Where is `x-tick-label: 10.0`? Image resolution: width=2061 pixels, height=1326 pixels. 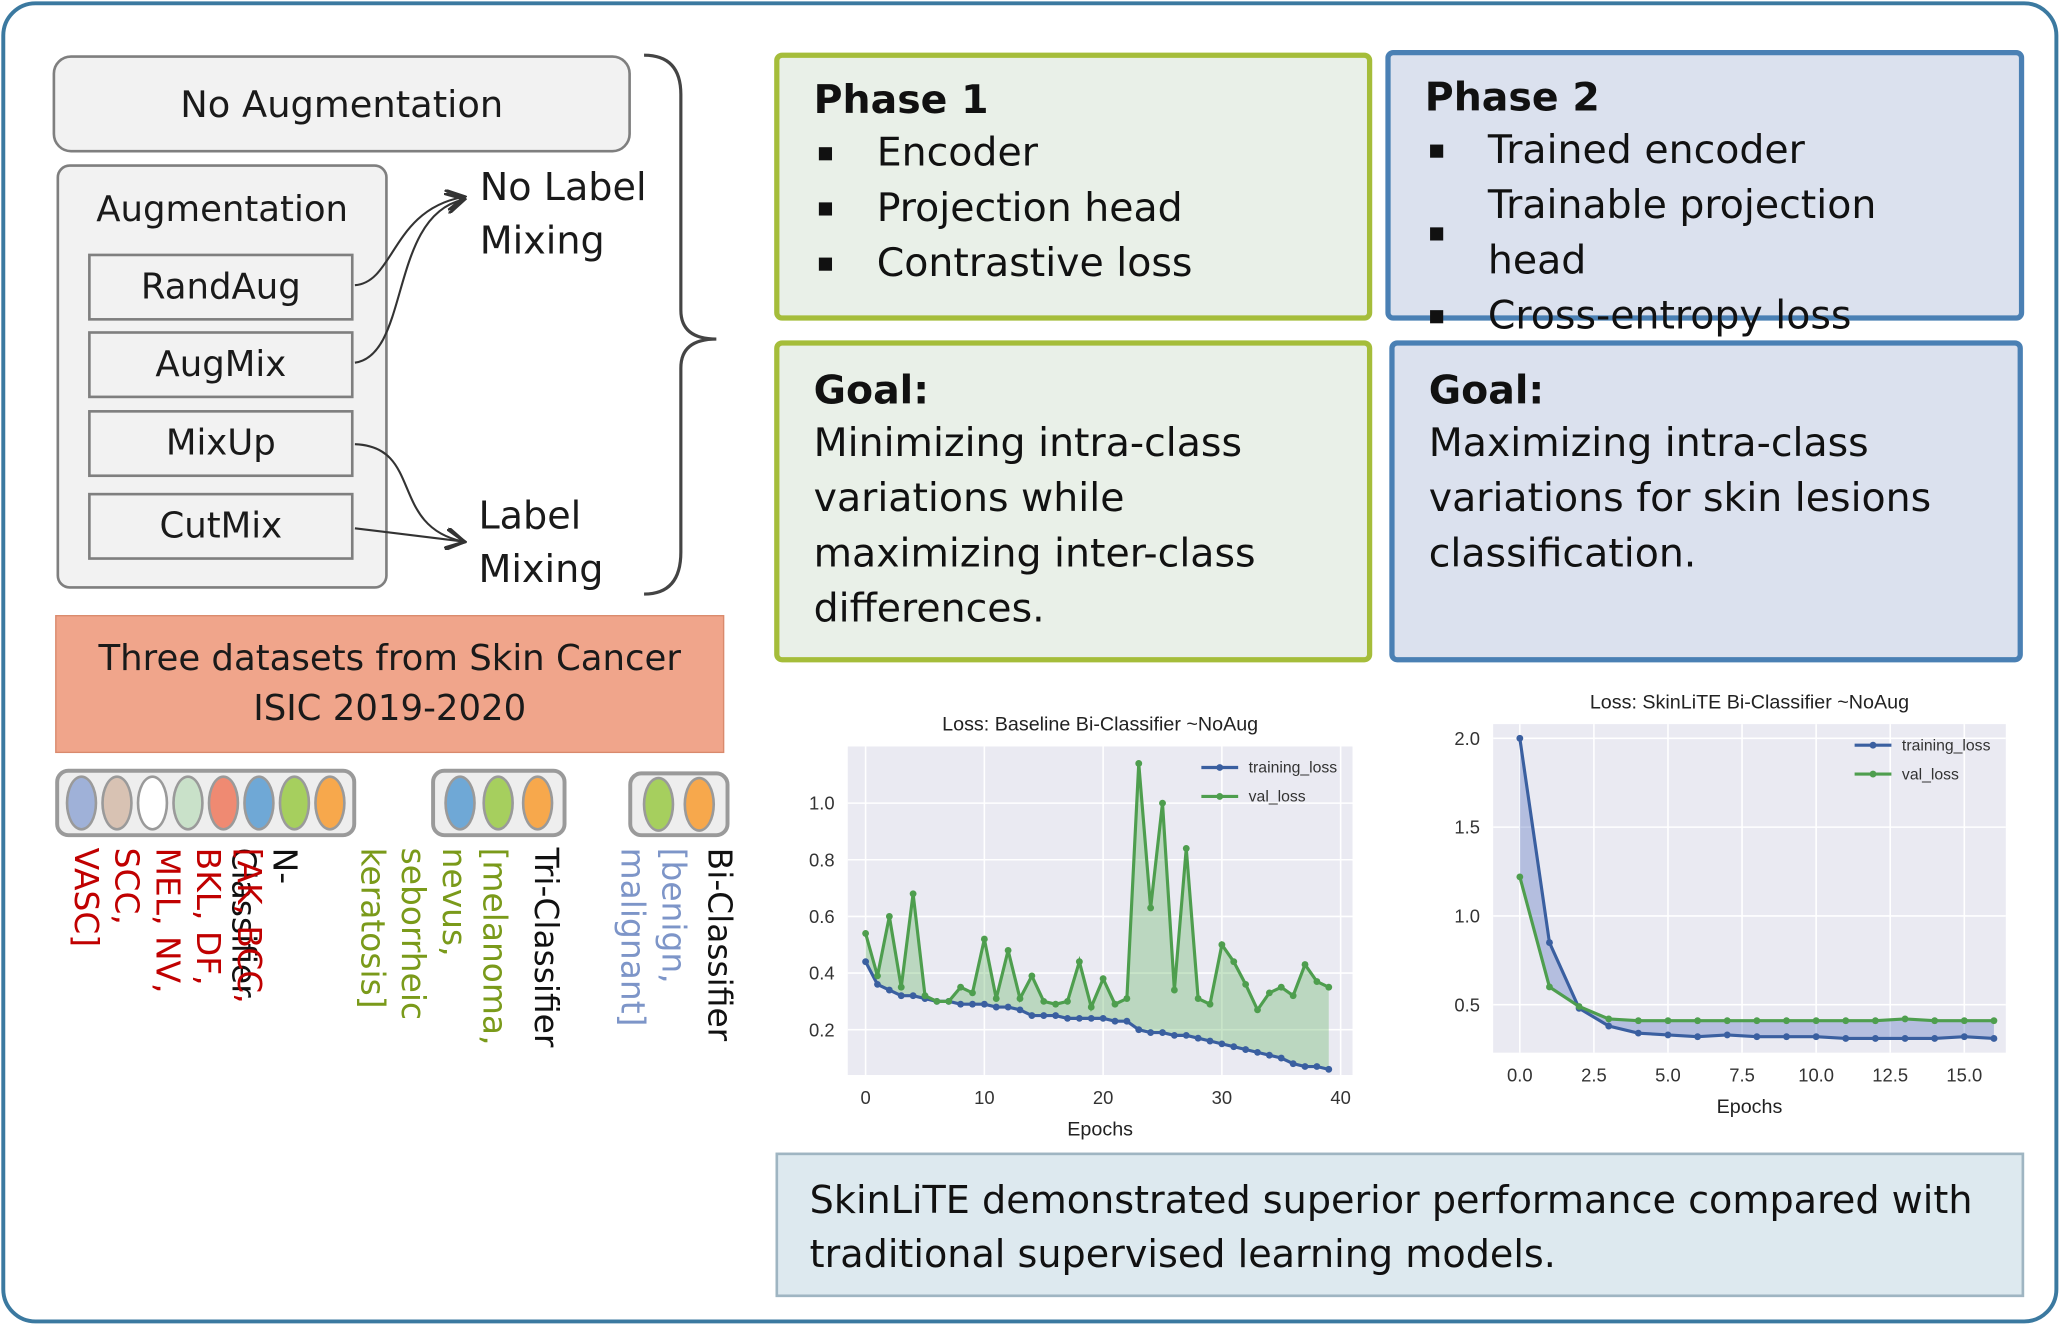
x-tick-label: 10.0 is located at coordinates (1816, 1075).